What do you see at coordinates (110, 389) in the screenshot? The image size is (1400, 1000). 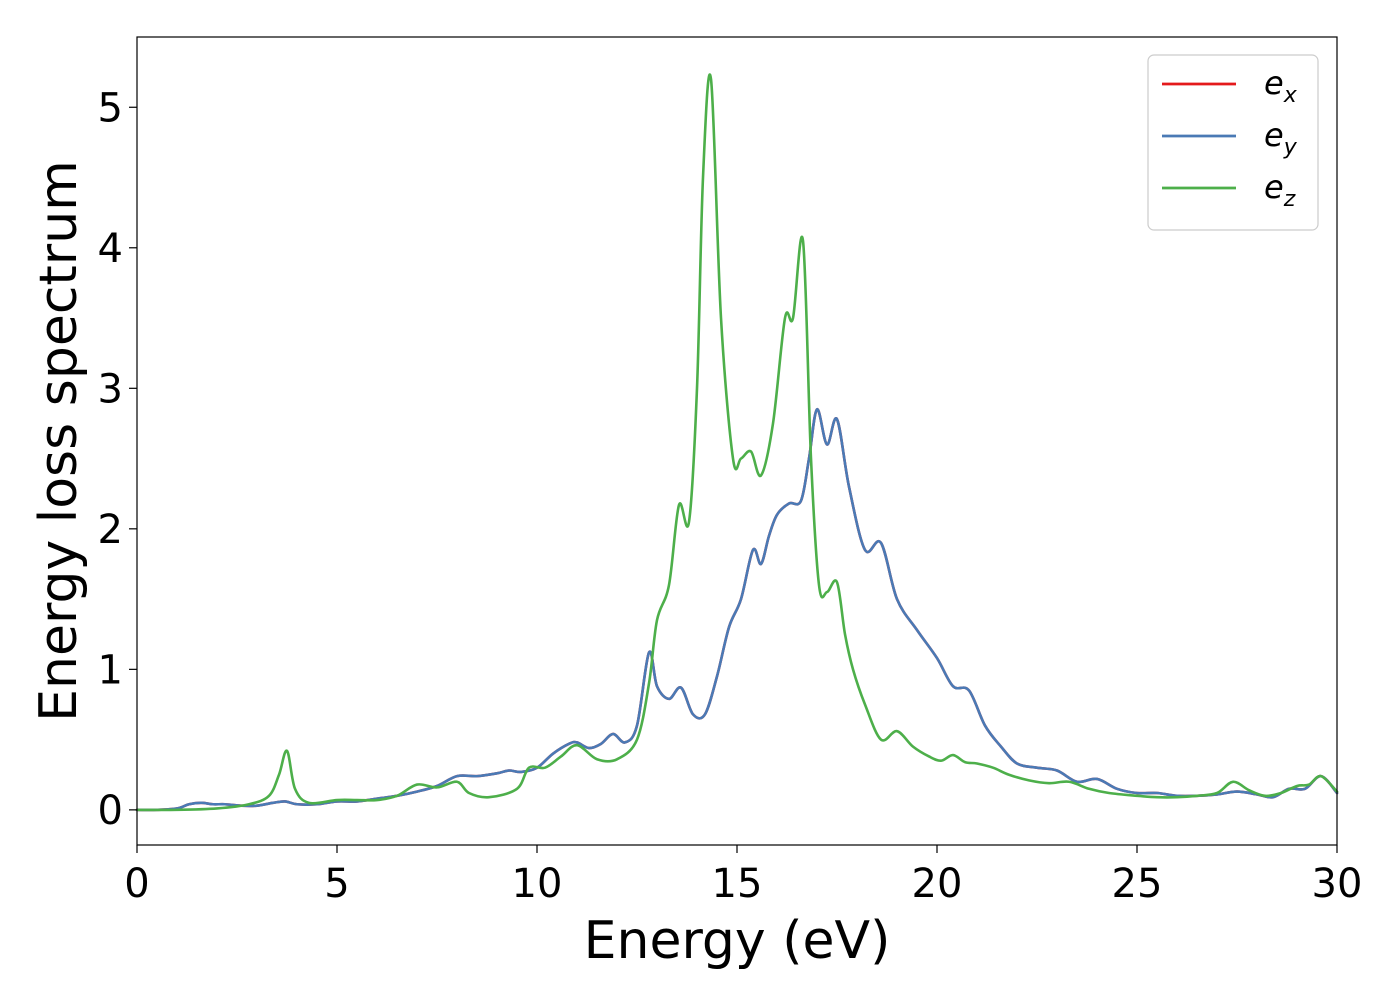 I see `y-tick-label: 3` at bounding box center [110, 389].